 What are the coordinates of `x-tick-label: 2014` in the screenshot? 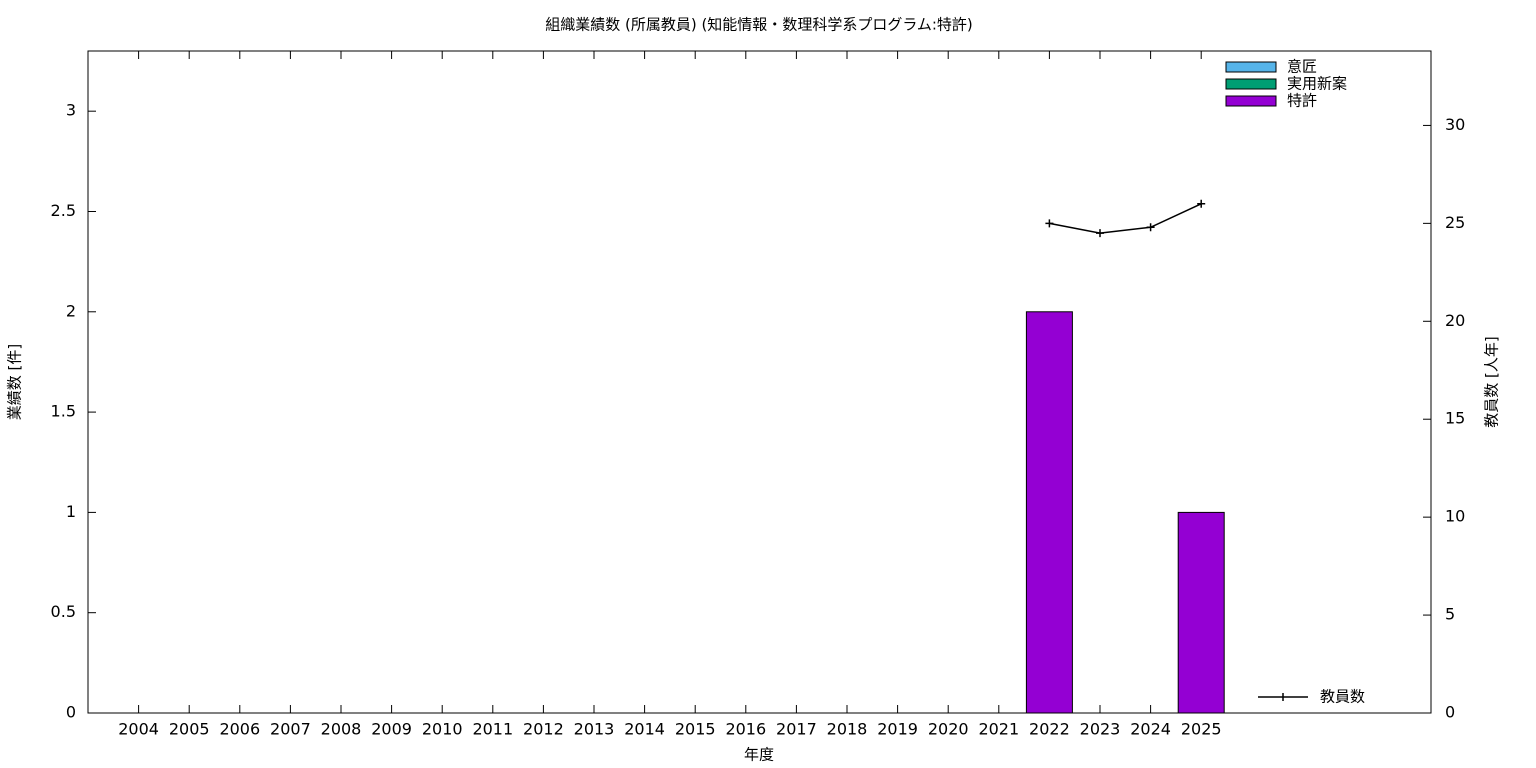 It's located at (644, 729).